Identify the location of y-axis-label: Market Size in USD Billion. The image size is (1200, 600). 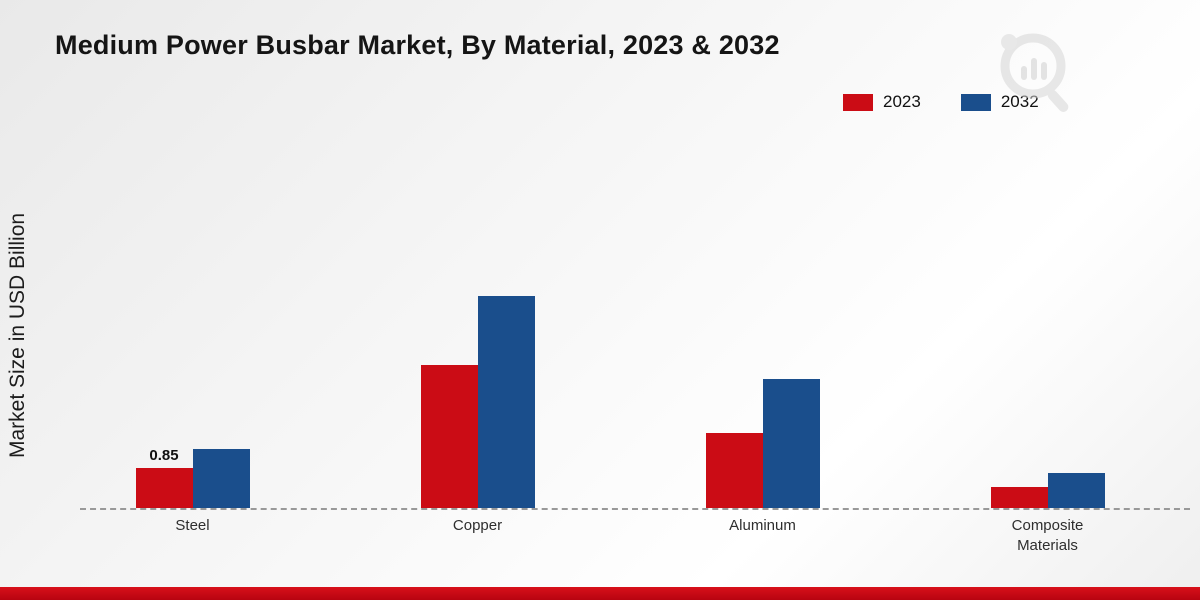
(17, 335).